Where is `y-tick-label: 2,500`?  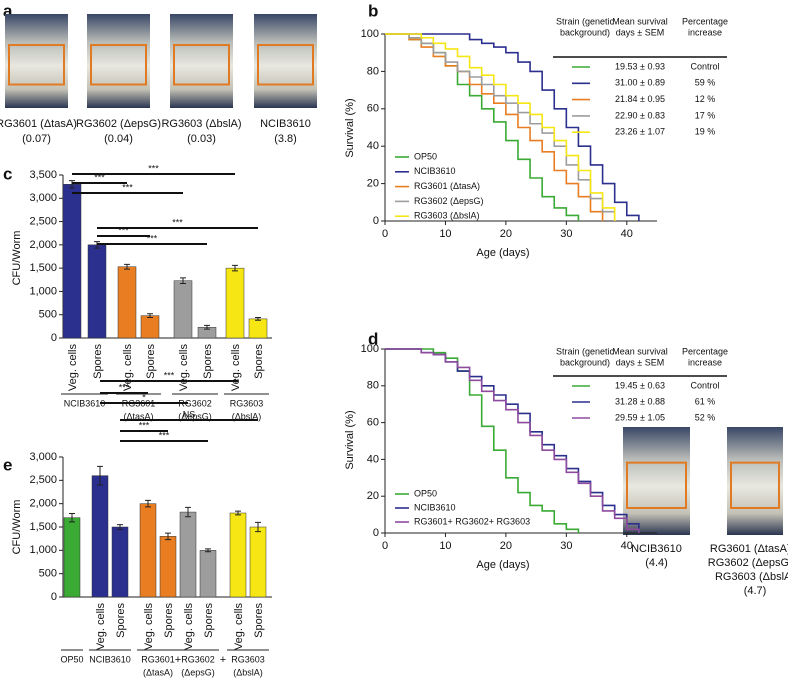
y-tick-label: 2,500 is located at coordinates (43, 221).